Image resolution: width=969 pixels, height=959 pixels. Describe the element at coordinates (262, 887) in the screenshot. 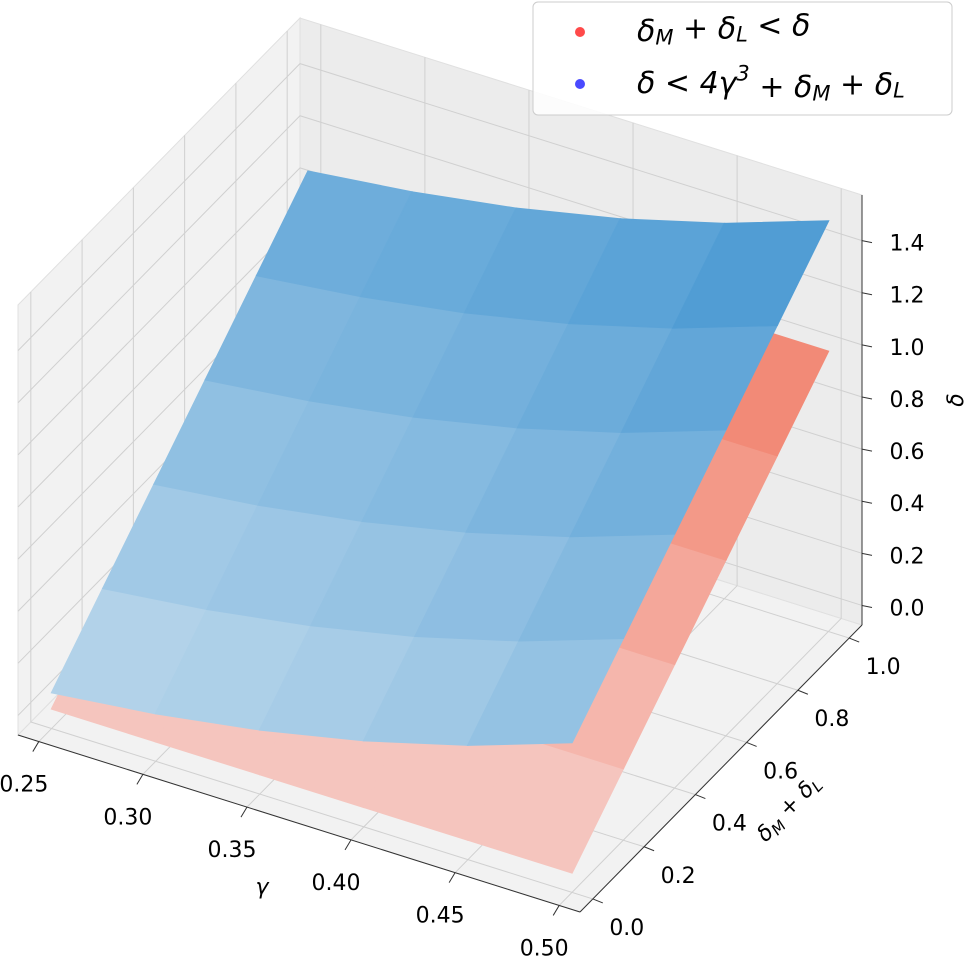

I see `x-axis-label: γ` at that location.